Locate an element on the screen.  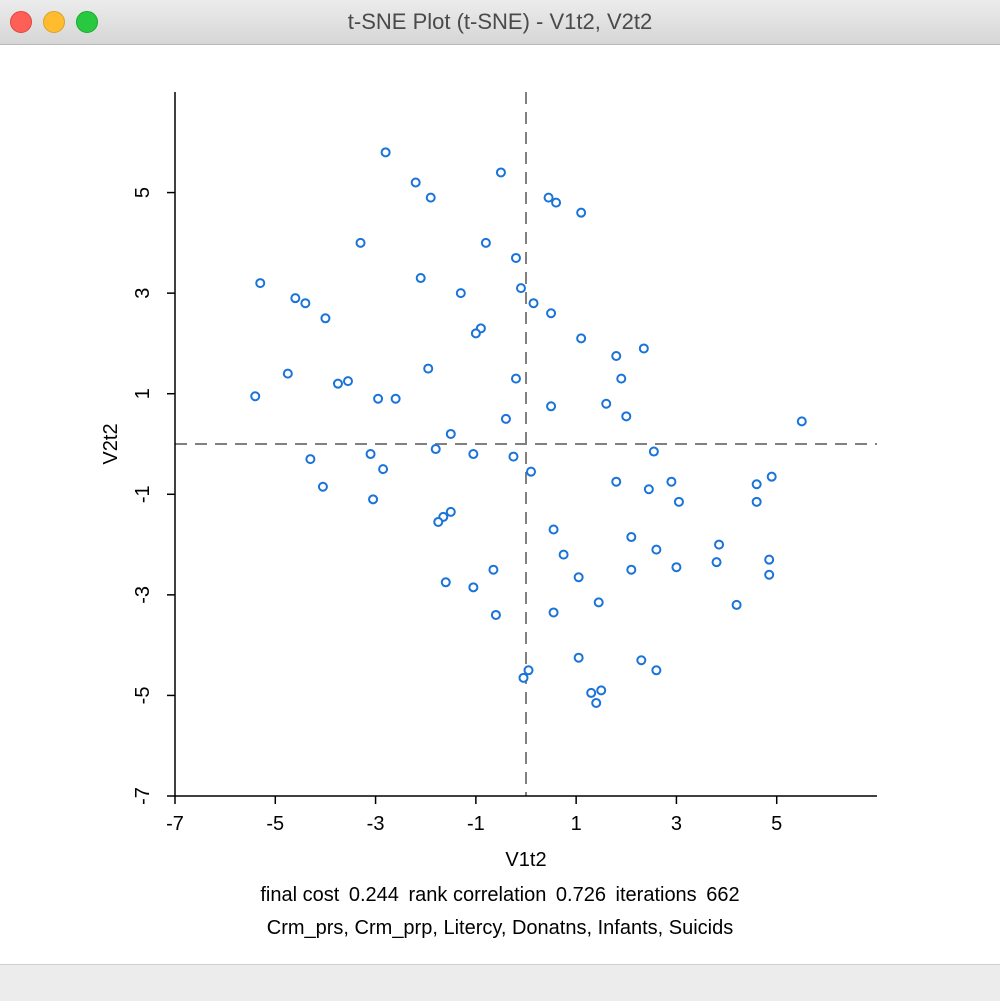
minimize-window-button is located at coordinates (54, 22).